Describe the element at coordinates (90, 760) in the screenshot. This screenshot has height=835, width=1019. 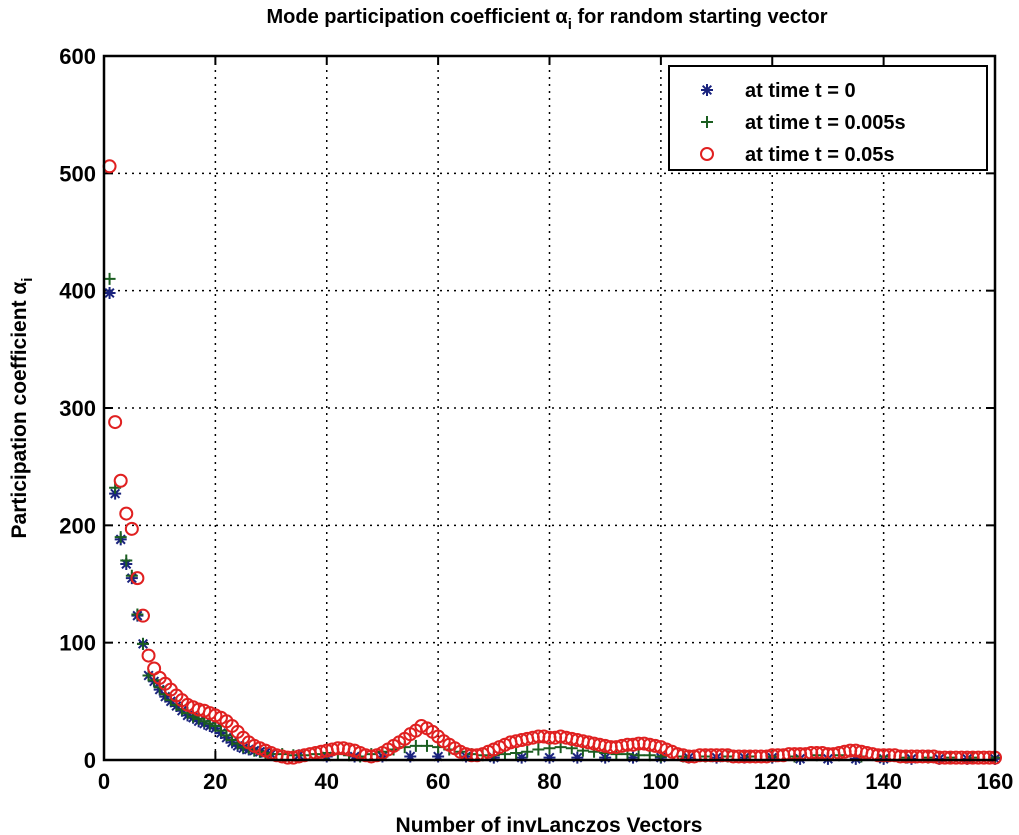
I see `y-tick-label: 0` at that location.